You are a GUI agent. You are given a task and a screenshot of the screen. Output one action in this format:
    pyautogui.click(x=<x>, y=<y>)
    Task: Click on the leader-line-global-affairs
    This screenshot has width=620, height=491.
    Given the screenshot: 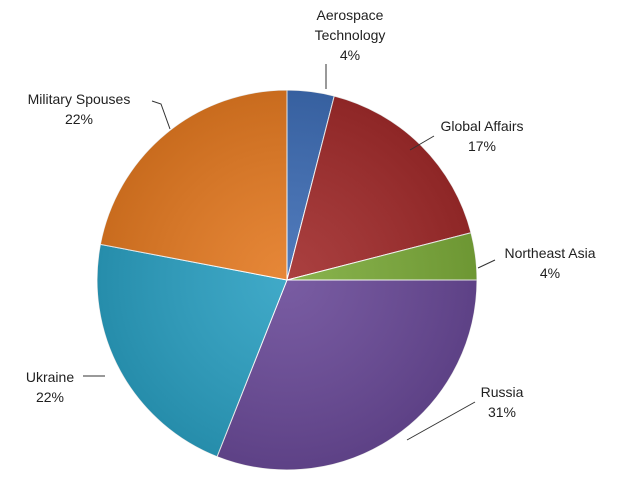 What is the action you would take?
    pyautogui.click(x=422, y=143)
    